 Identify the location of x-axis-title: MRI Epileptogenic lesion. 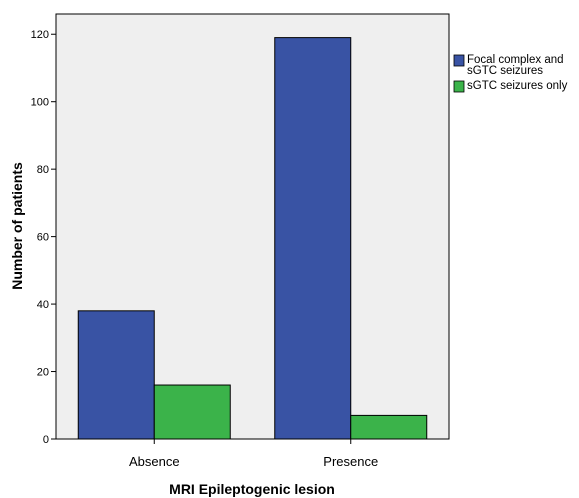
(252, 489).